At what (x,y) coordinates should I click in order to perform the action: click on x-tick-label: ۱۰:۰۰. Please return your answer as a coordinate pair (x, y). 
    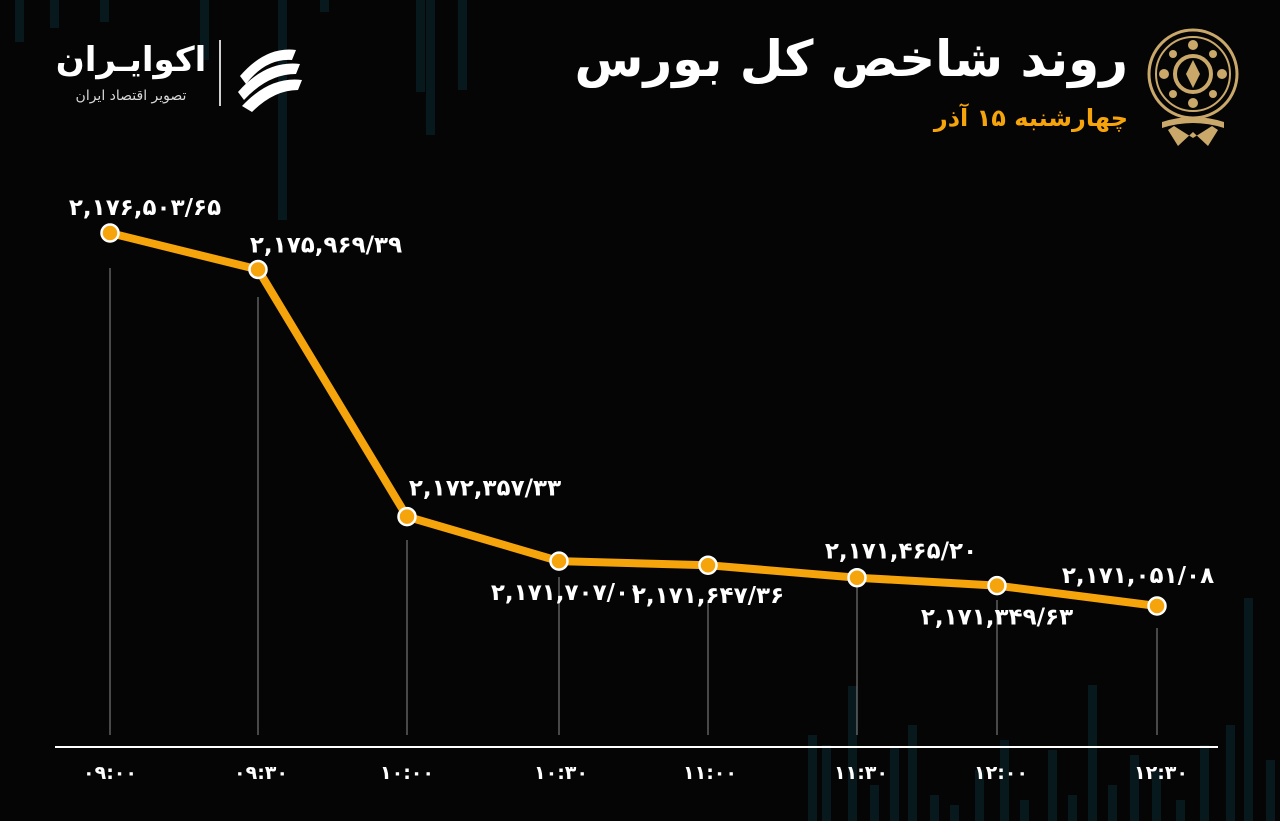
    Looking at the image, I should click on (407, 773).